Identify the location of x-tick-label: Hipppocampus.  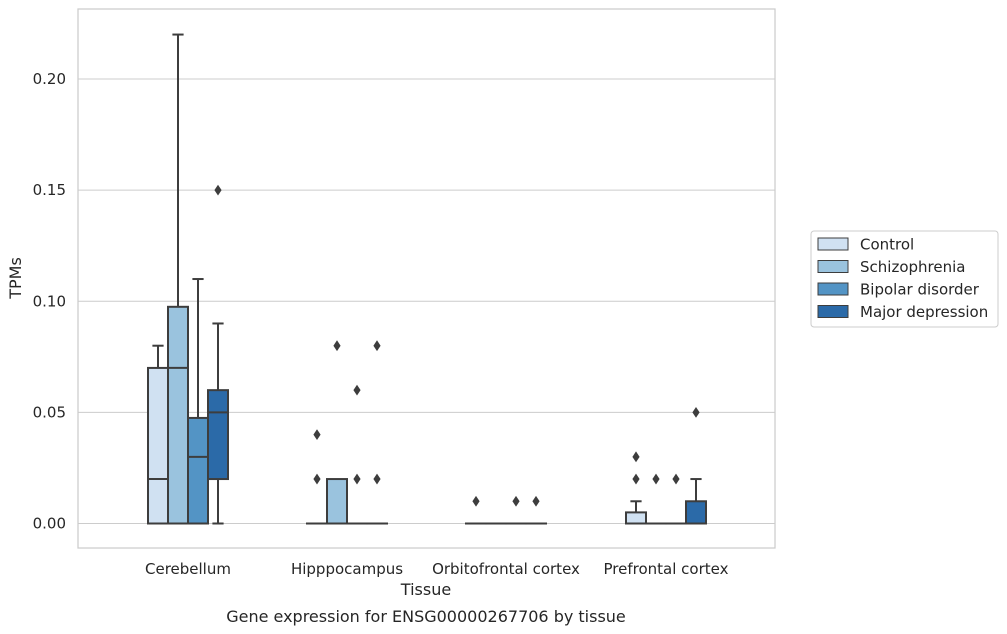
(347, 569).